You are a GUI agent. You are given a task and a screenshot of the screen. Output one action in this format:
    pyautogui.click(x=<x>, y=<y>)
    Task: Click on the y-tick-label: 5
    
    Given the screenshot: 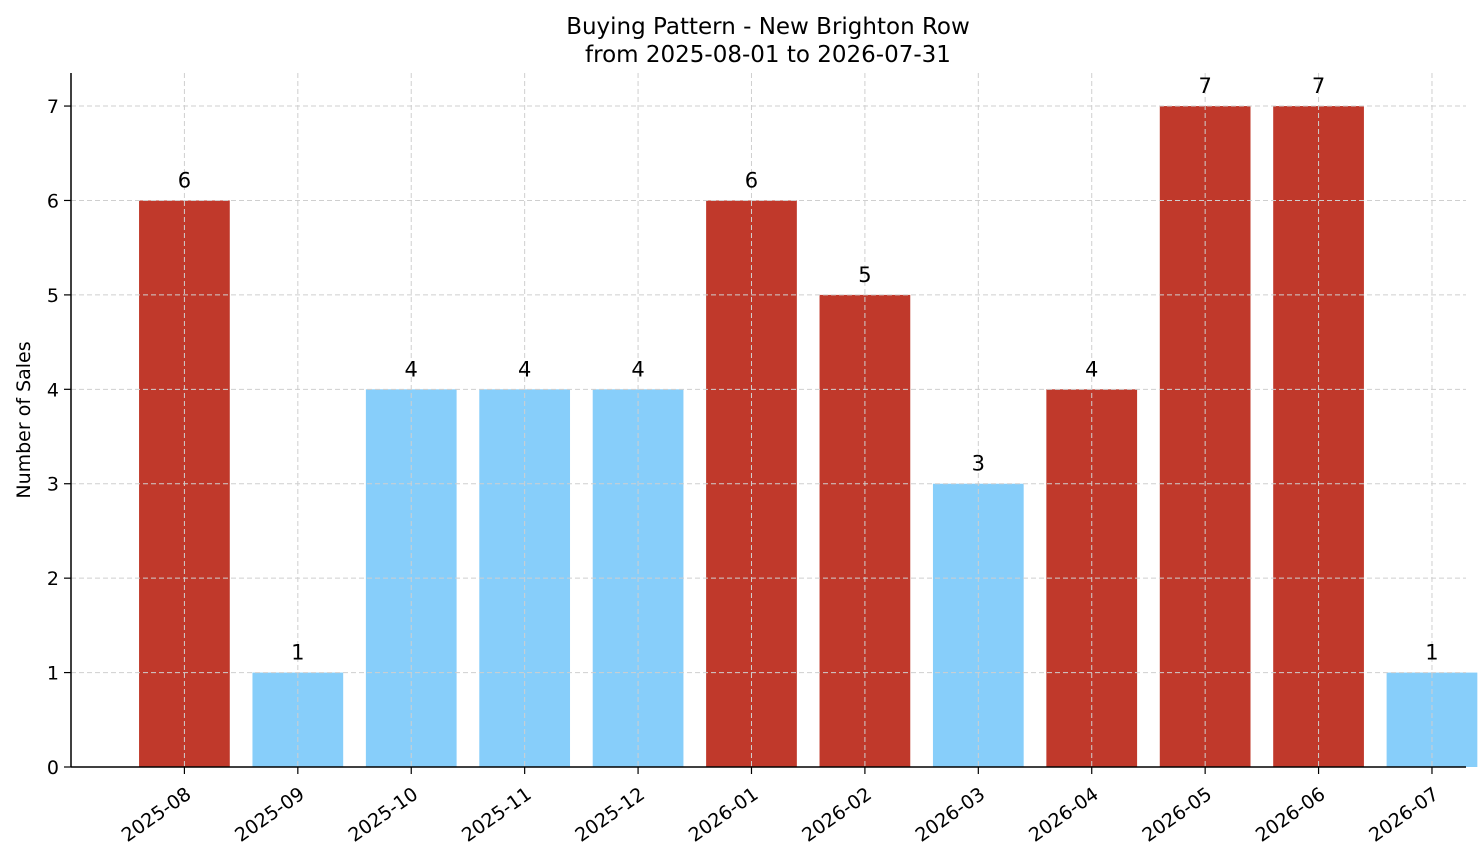 What is the action you would take?
    pyautogui.click(x=53, y=296)
    